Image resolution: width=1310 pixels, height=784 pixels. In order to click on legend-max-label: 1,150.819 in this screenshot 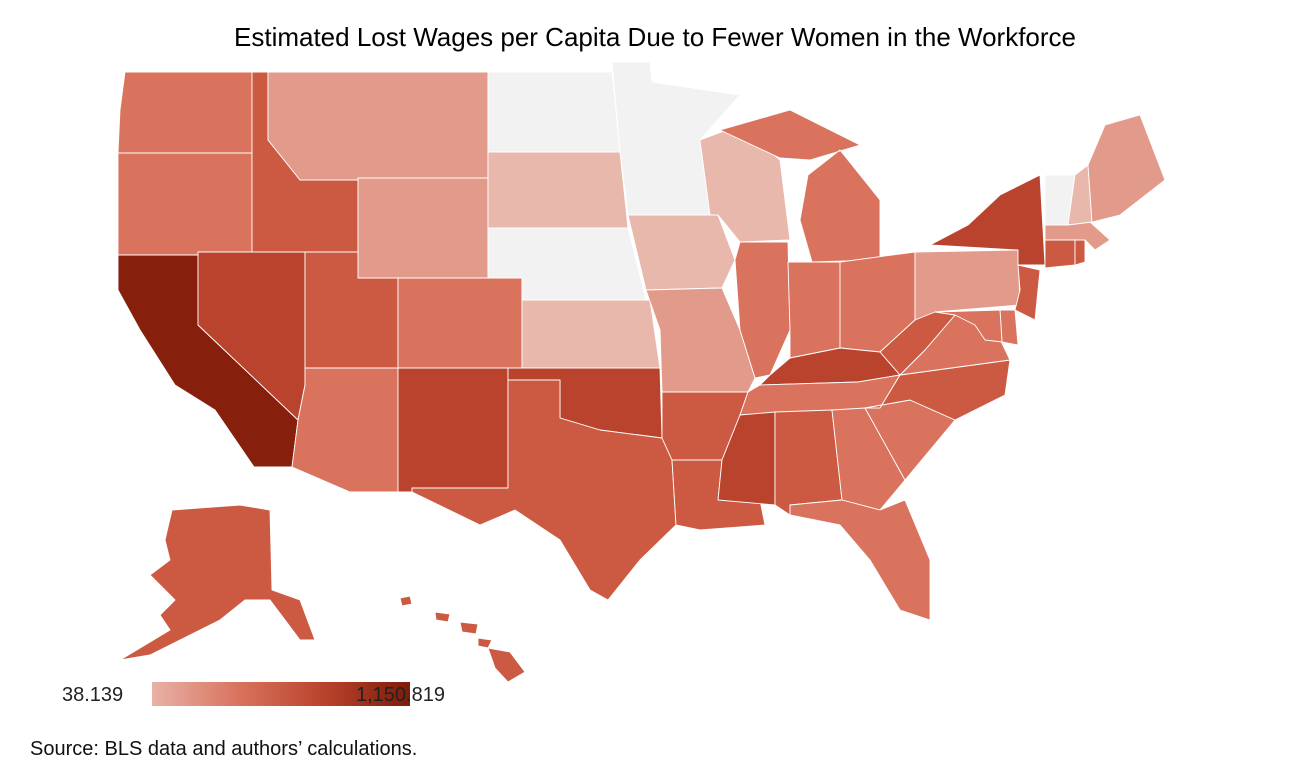, I will do `click(400, 695)`.